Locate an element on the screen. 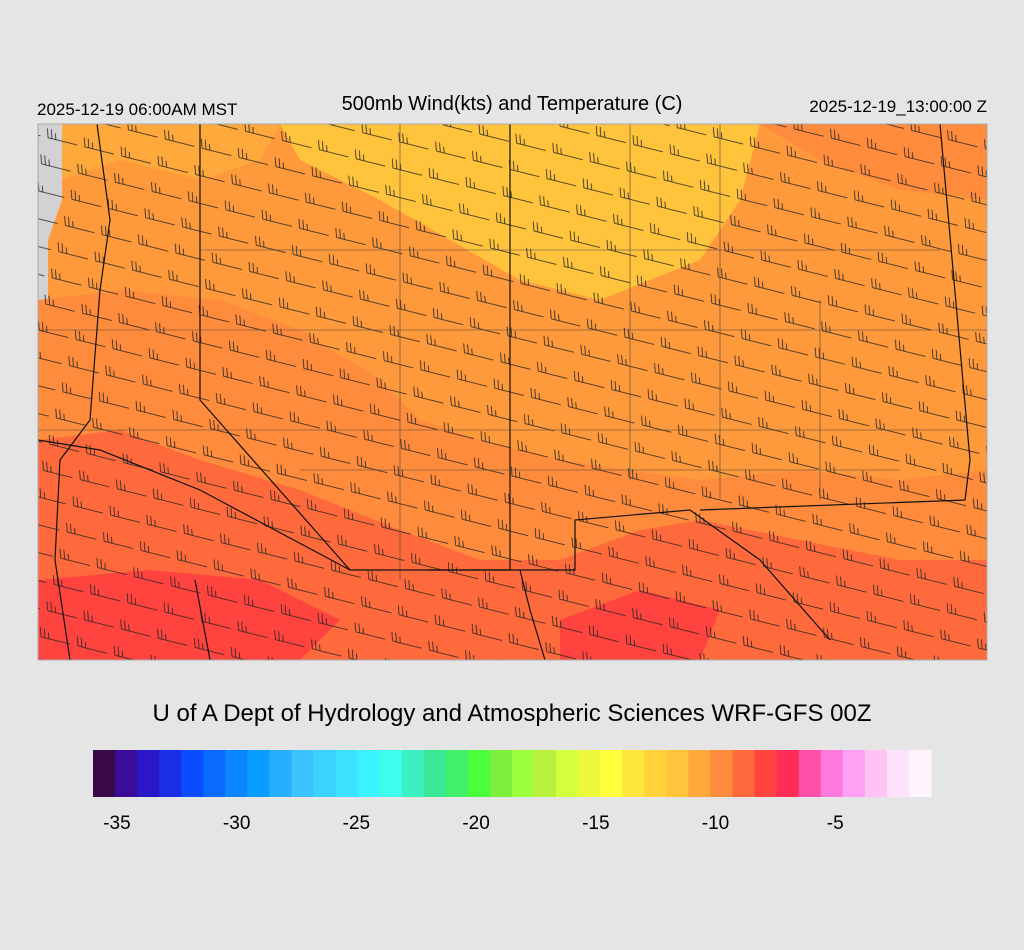  colorbar-tick-label: -35 is located at coordinates (116, 823).